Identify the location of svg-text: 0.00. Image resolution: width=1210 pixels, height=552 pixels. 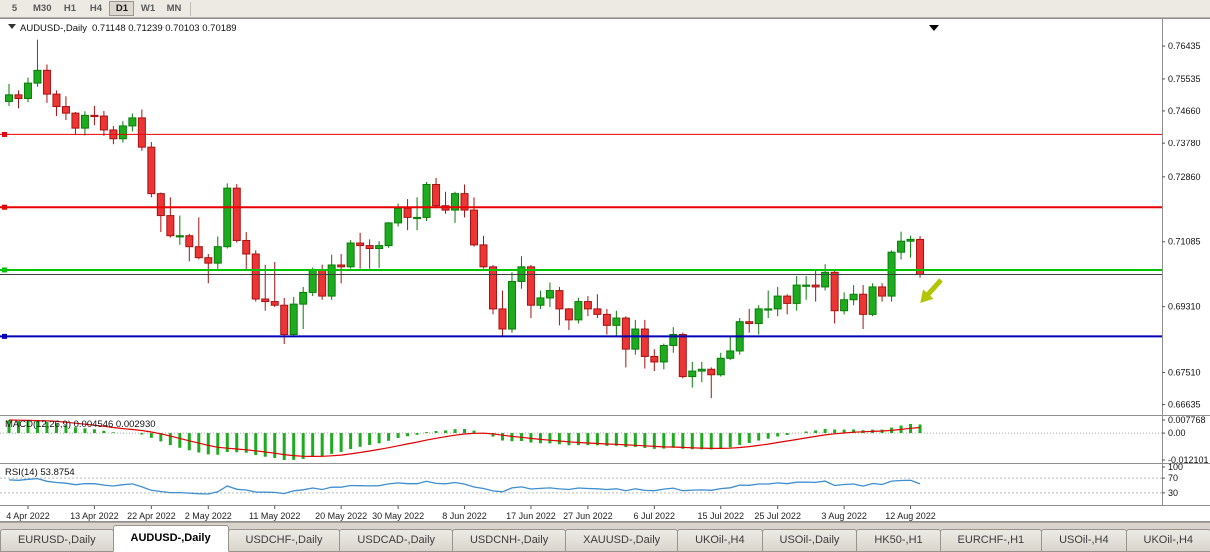
(1177, 433).